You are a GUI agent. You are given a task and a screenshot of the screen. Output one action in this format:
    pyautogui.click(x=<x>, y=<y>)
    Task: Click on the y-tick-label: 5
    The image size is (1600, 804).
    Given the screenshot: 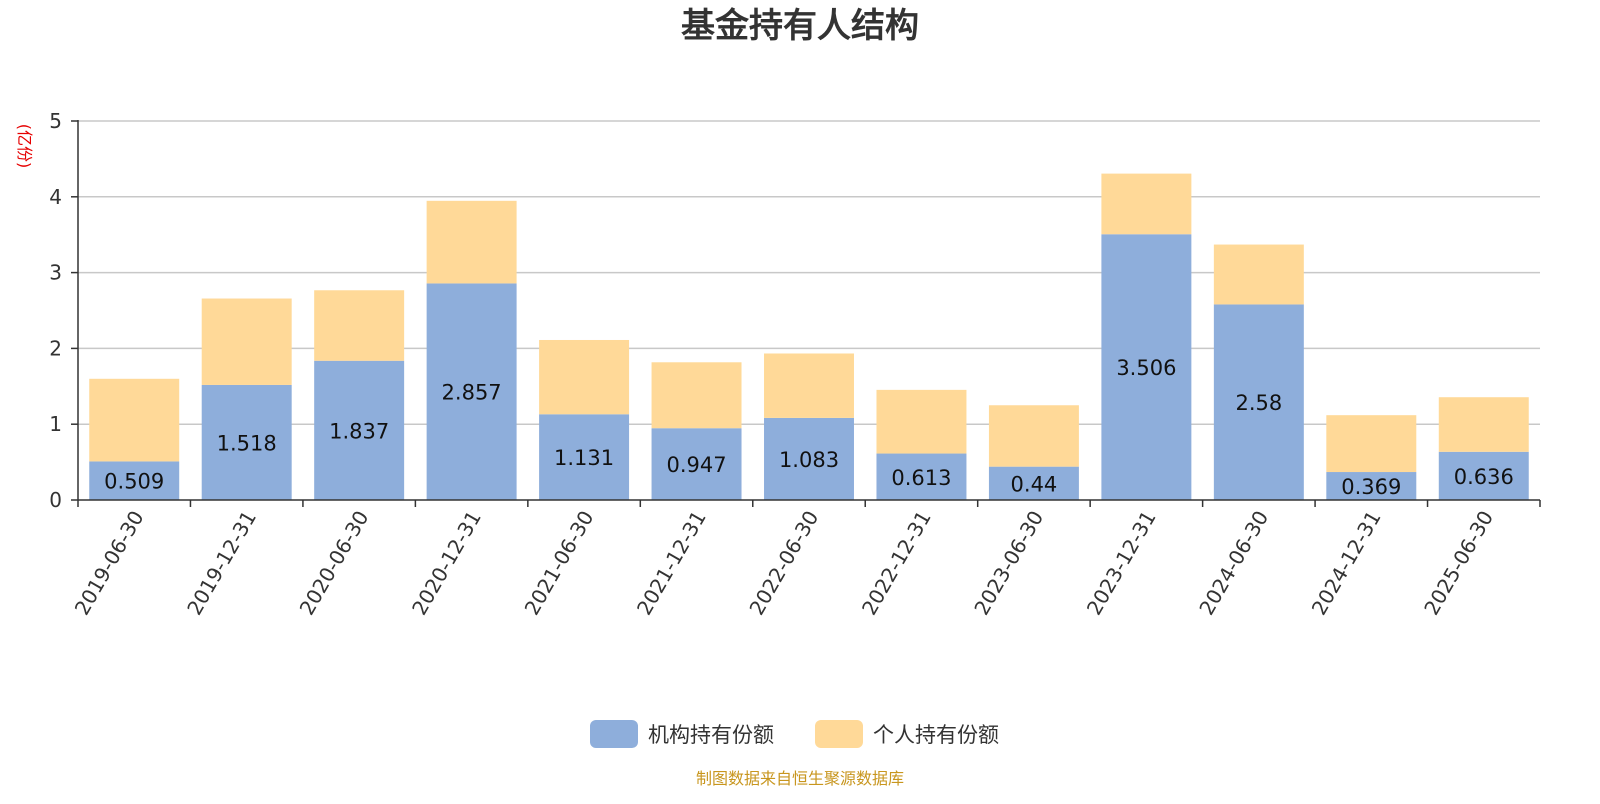 What is the action you would take?
    pyautogui.click(x=55, y=121)
    